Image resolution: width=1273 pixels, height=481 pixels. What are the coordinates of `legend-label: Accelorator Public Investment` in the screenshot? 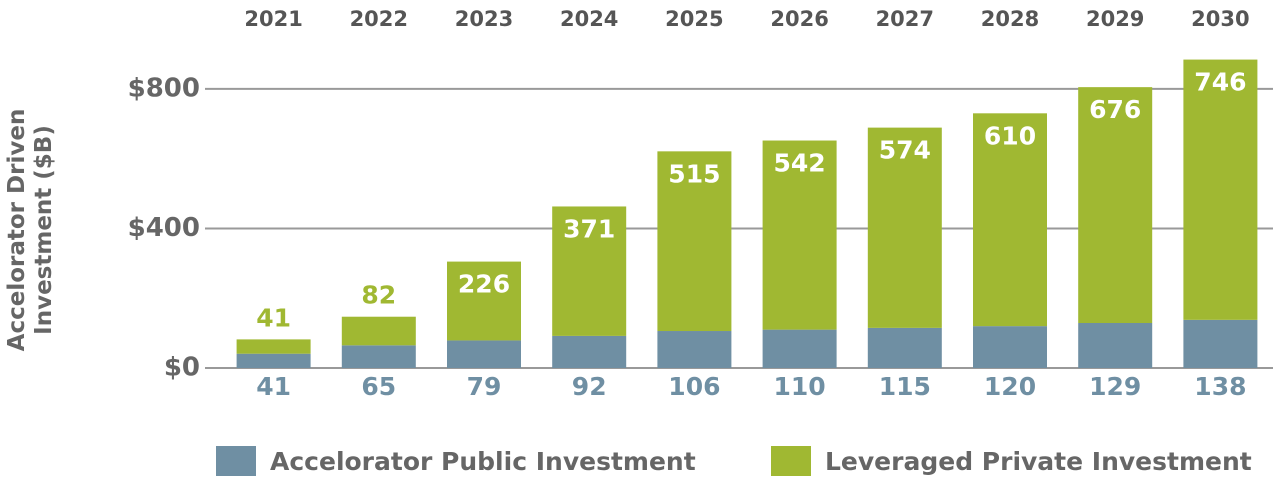 It's located at (483, 461).